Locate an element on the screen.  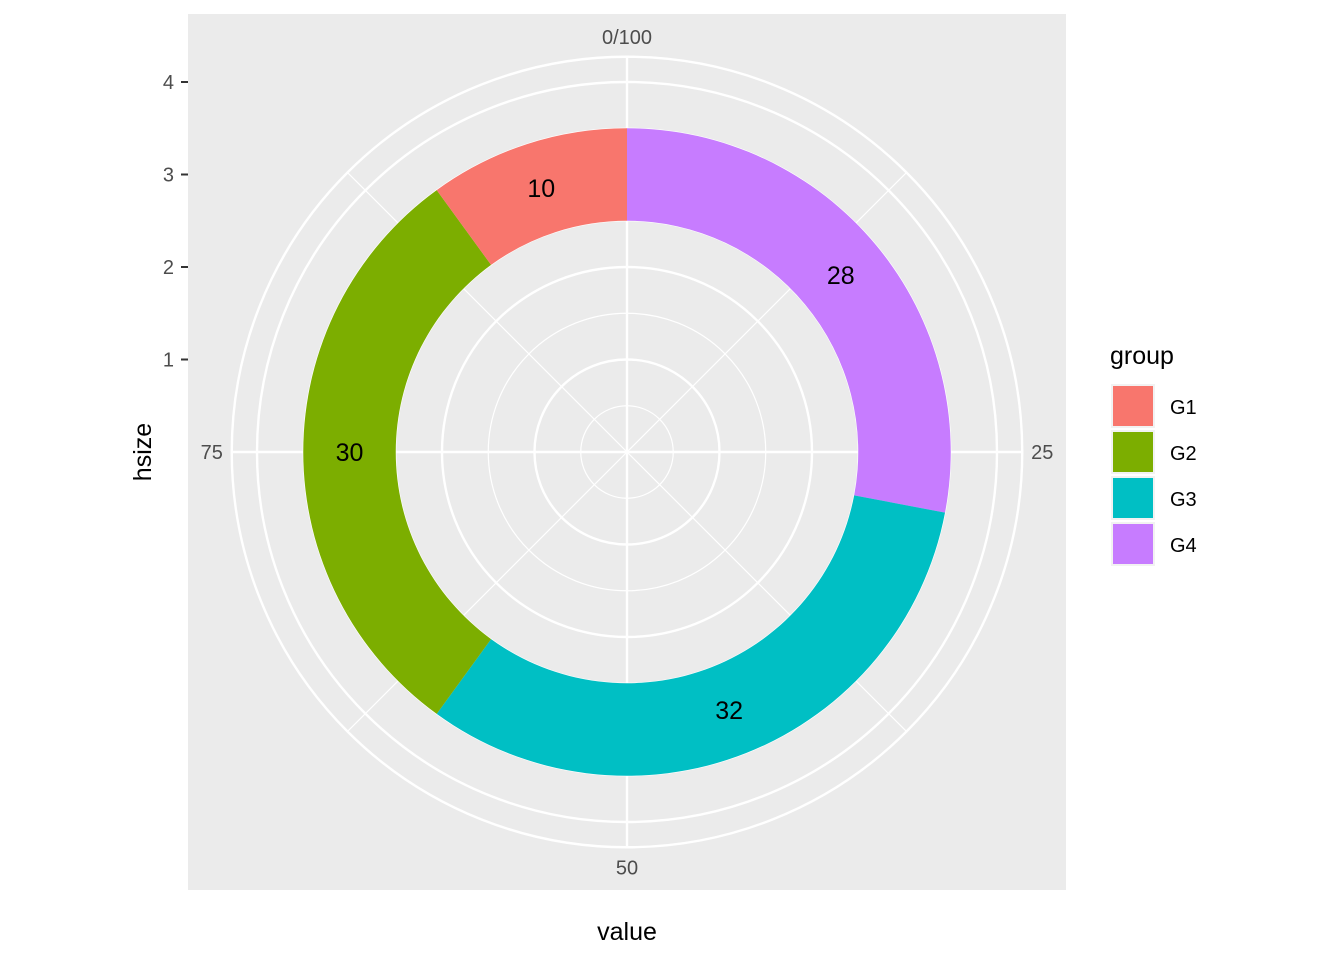
legend-label-g2: G2 is located at coordinates (1183, 454).